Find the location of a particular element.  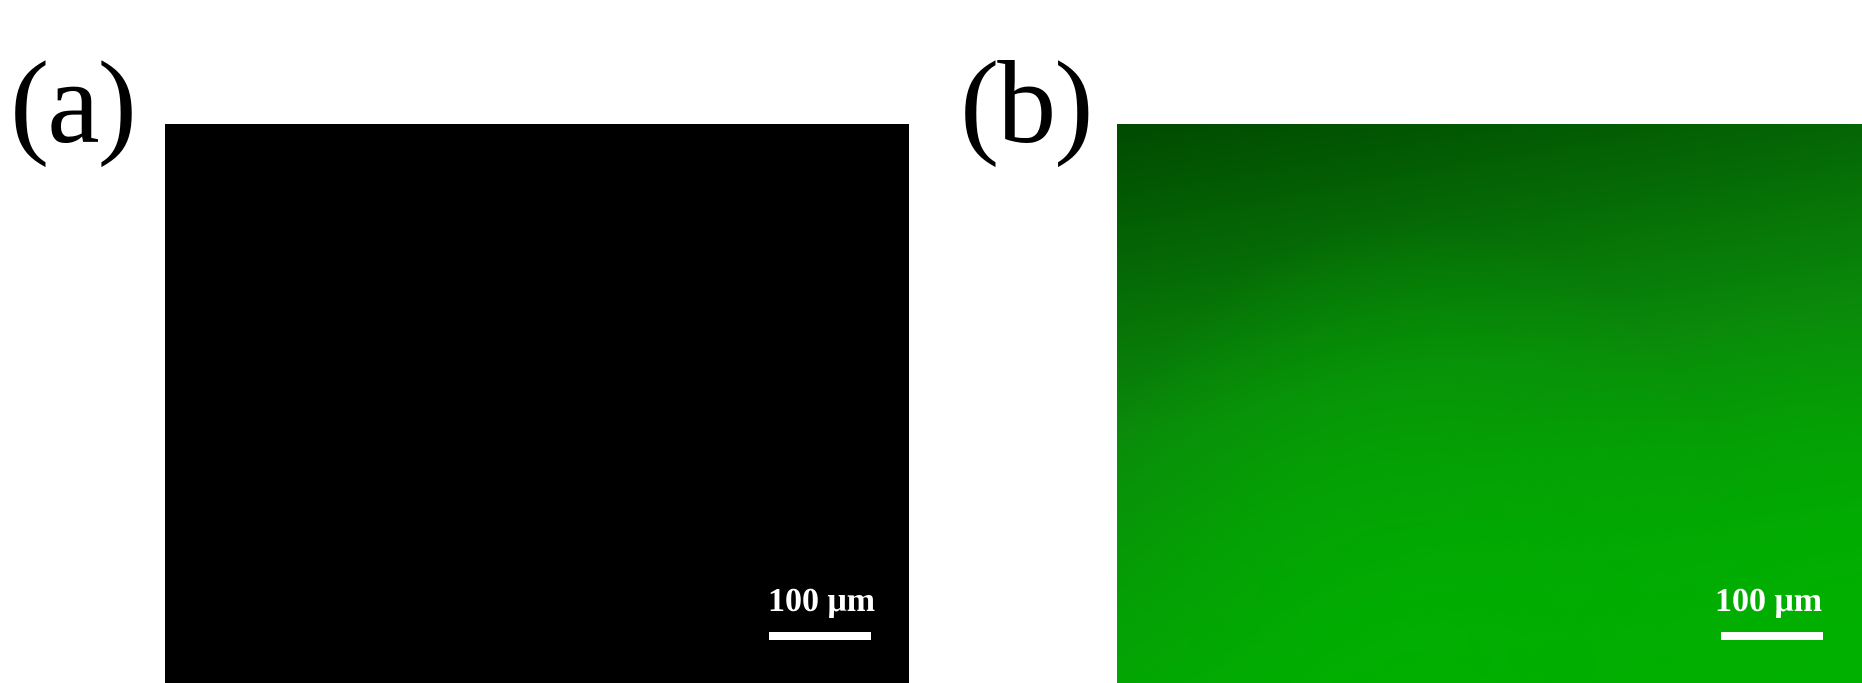

panel-b-label: (b) is located at coordinates (1027, 102).